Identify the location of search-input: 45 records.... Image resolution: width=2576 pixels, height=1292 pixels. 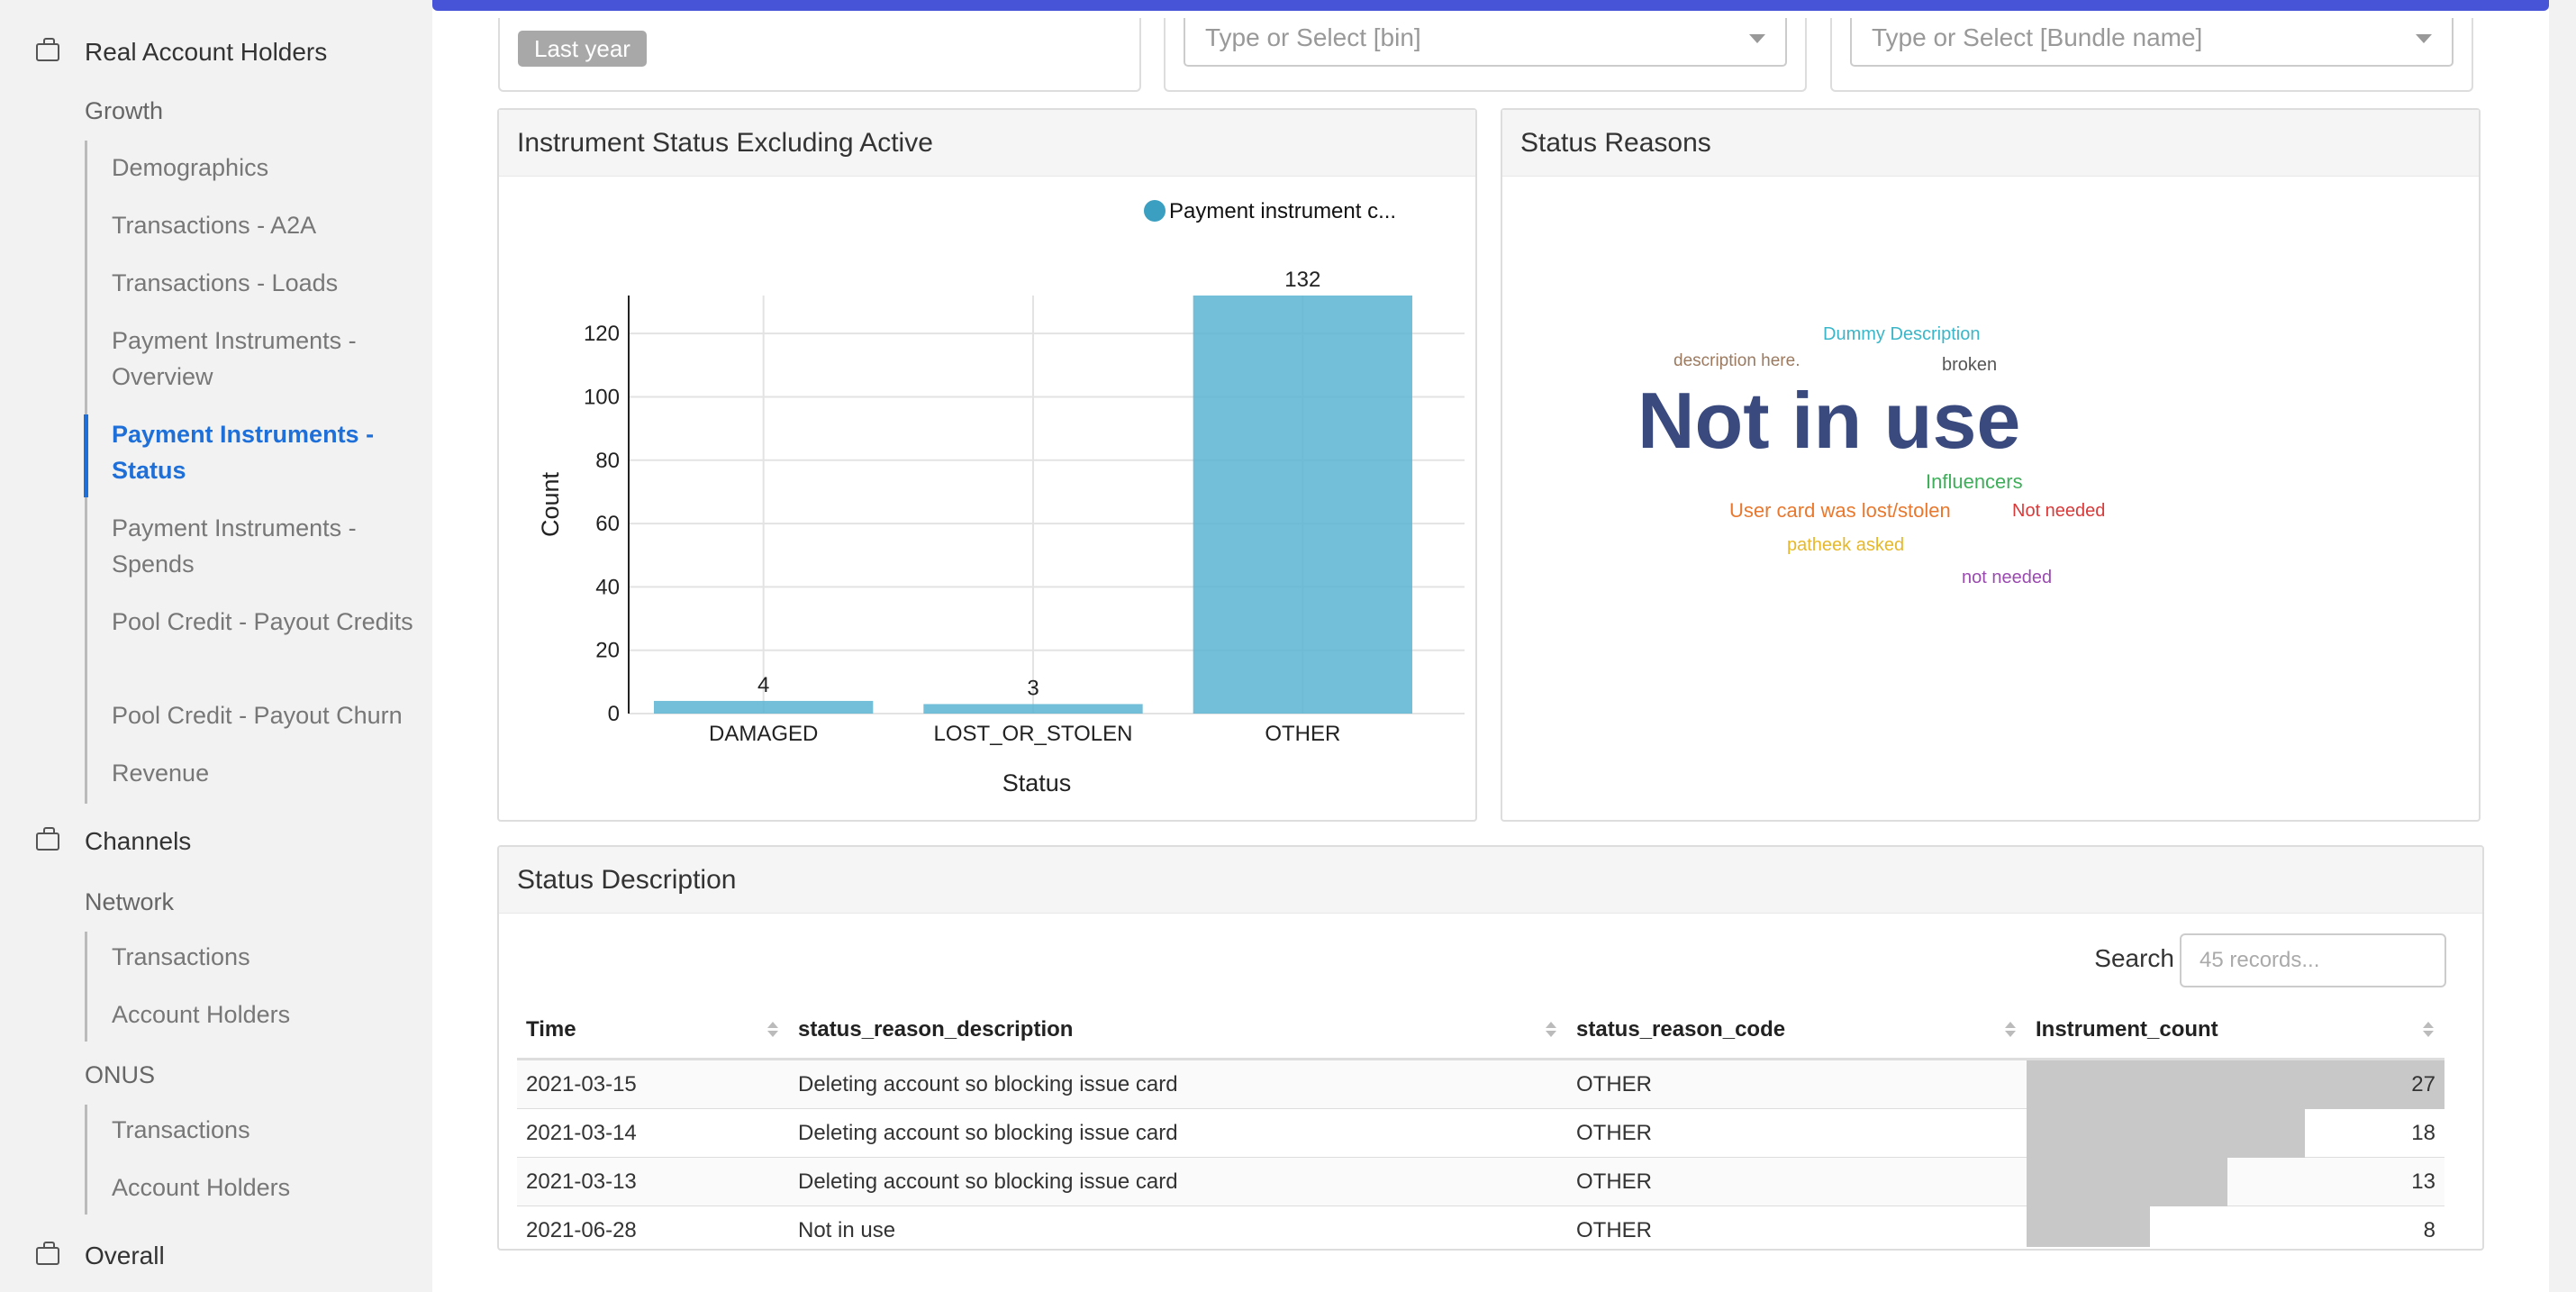
(2313, 960).